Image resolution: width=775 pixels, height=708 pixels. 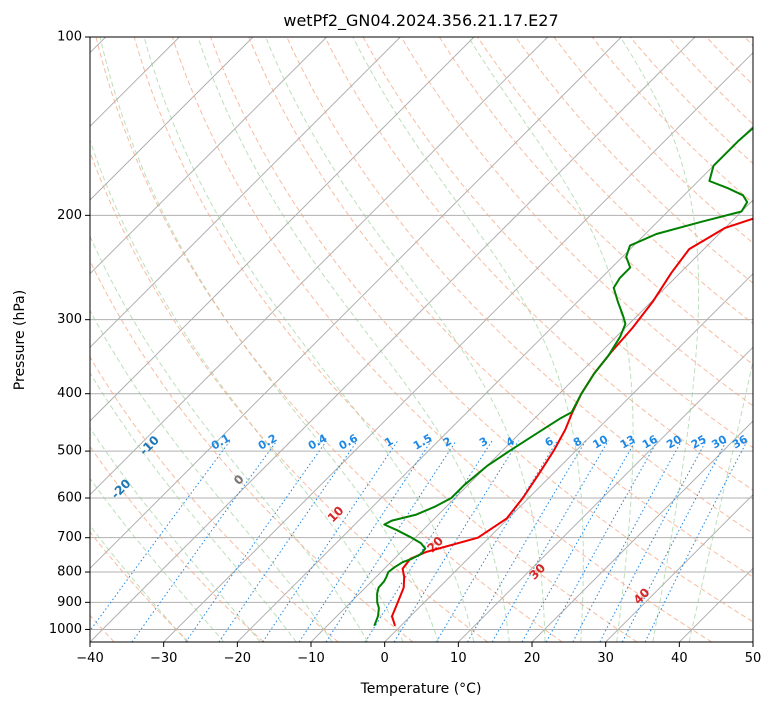 What do you see at coordinates (69, 451) in the screenshot?
I see `y-tick-label: 500` at bounding box center [69, 451].